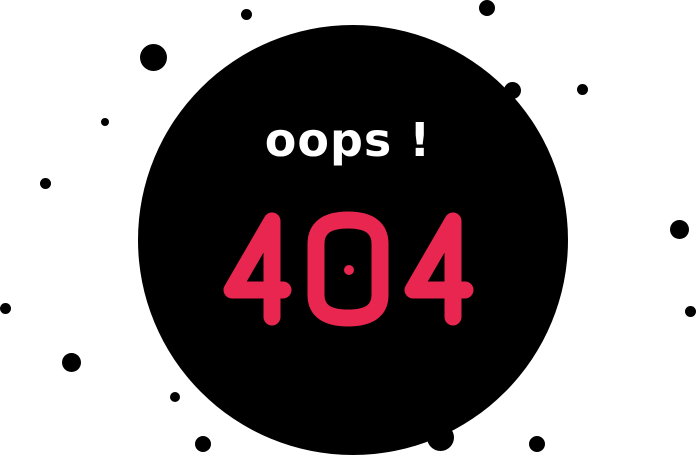 Image resolution: width=696 pixels, height=455 pixels. I want to click on digit-four-left, so click(257, 269).